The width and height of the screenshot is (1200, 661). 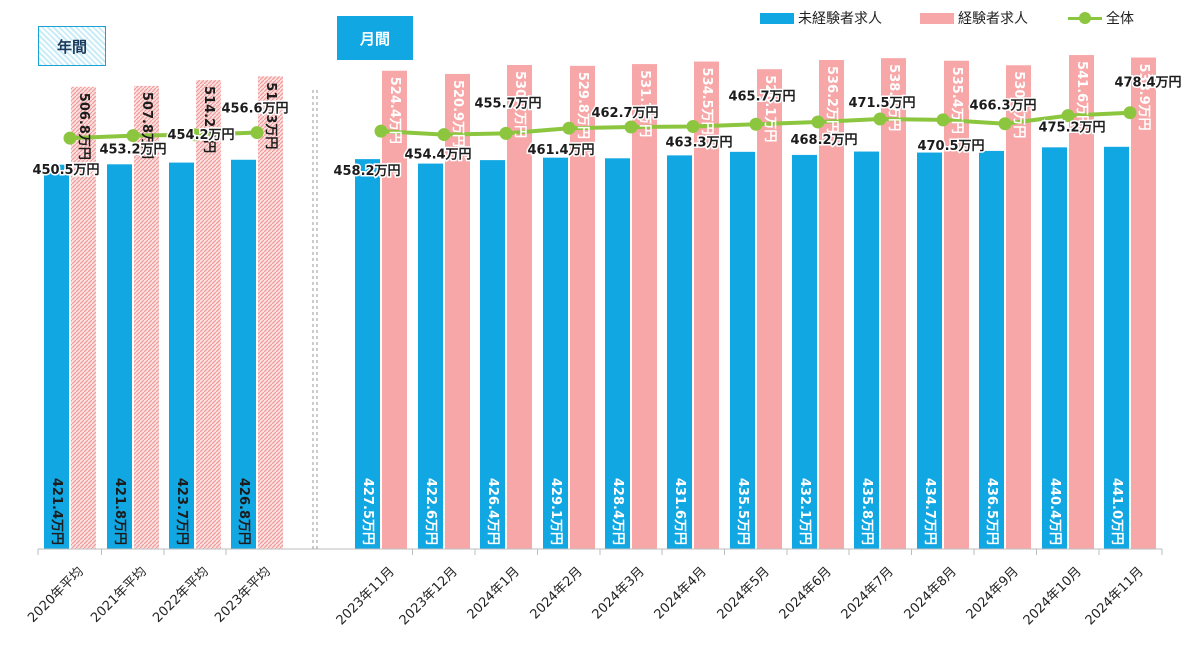 I want to click on label-inexperienced: 436.5万円, so click(x=991, y=511).